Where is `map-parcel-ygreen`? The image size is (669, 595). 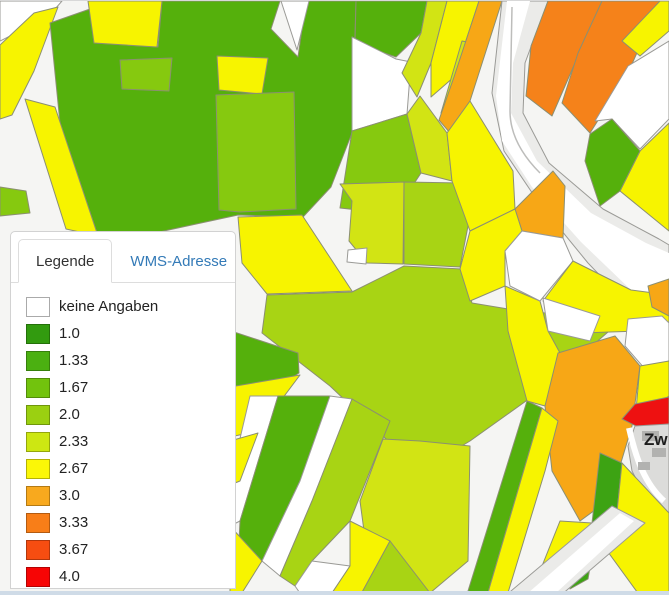
map-parcel-ygreen is located at coordinates (395, 567).